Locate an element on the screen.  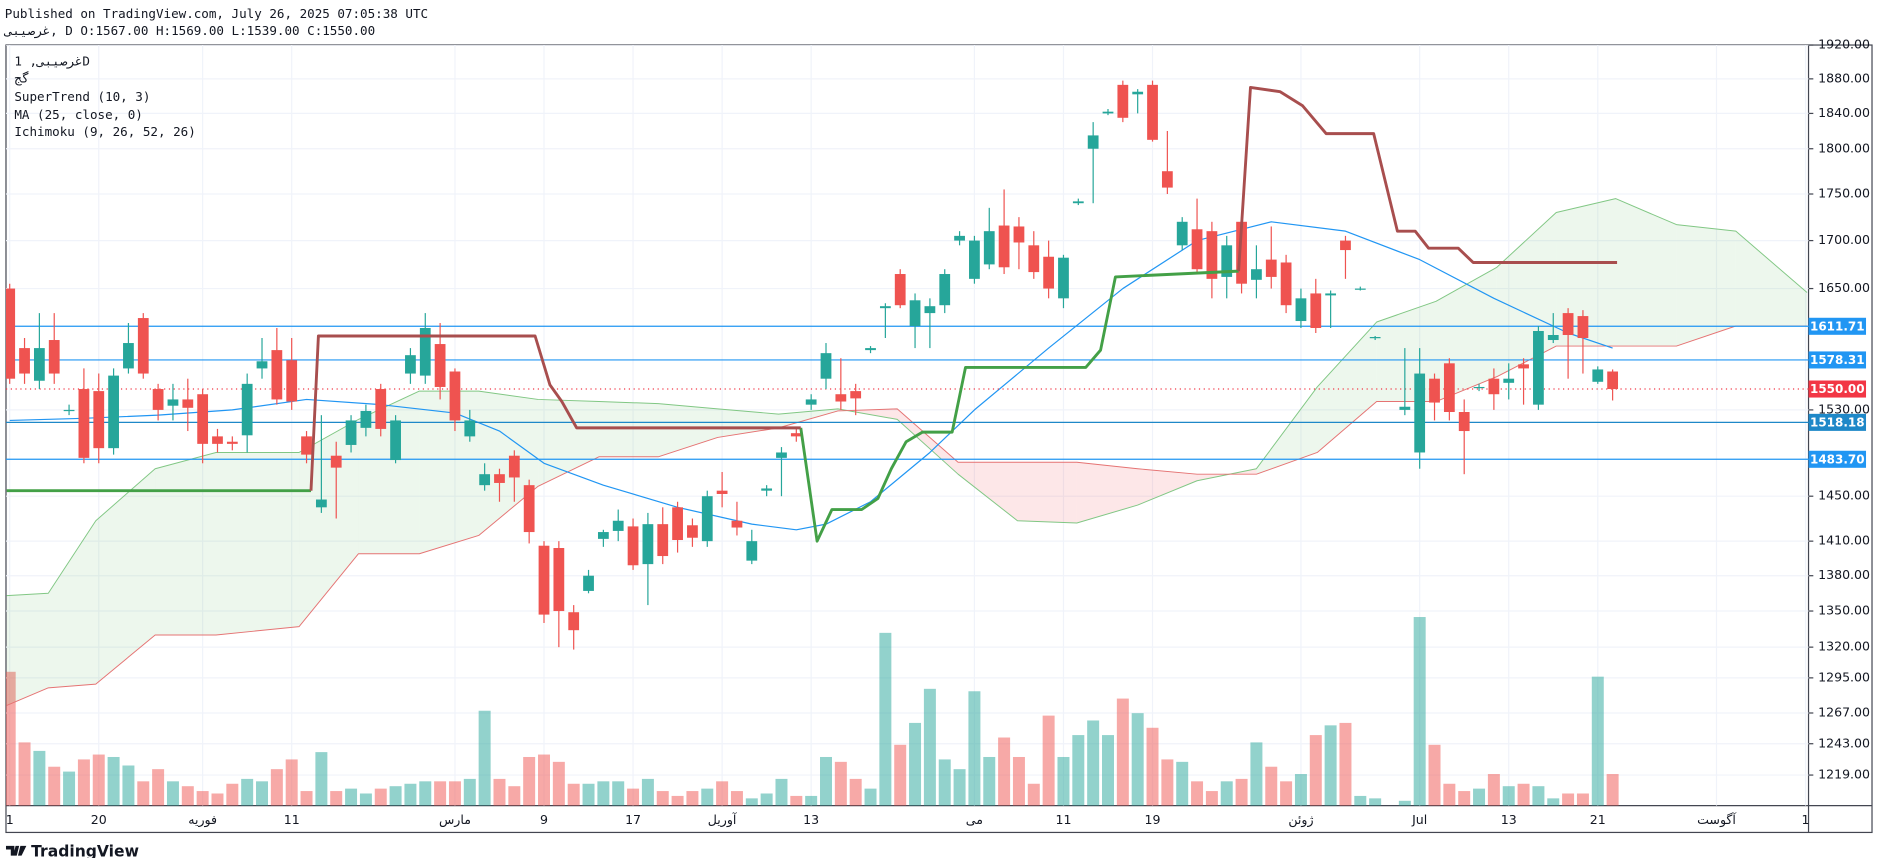
y-tick-label: 1320.00 is located at coordinates (1844, 646).